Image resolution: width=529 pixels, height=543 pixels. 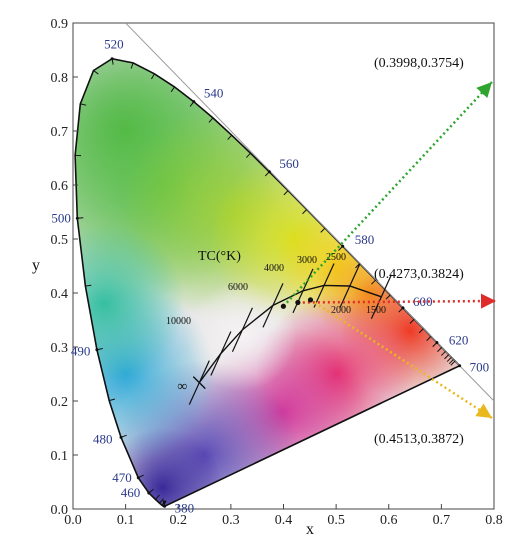 I want to click on y-tick-label: 0.9, so click(x=60, y=24).